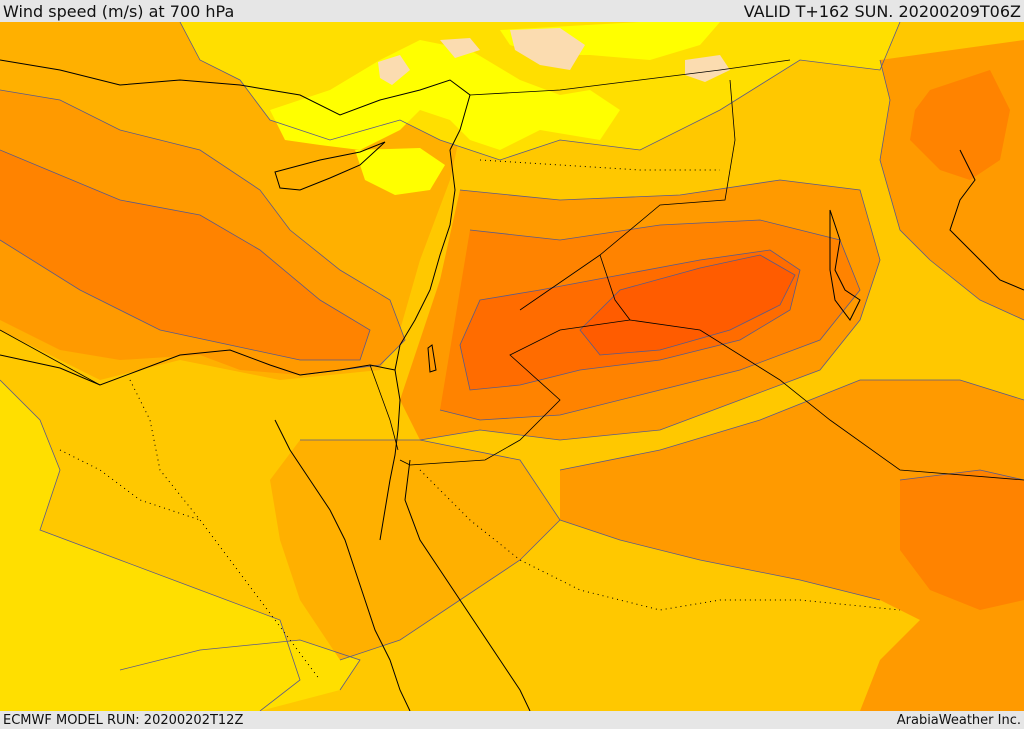  I want to click on field-south-light-orange, so click(415, 550).